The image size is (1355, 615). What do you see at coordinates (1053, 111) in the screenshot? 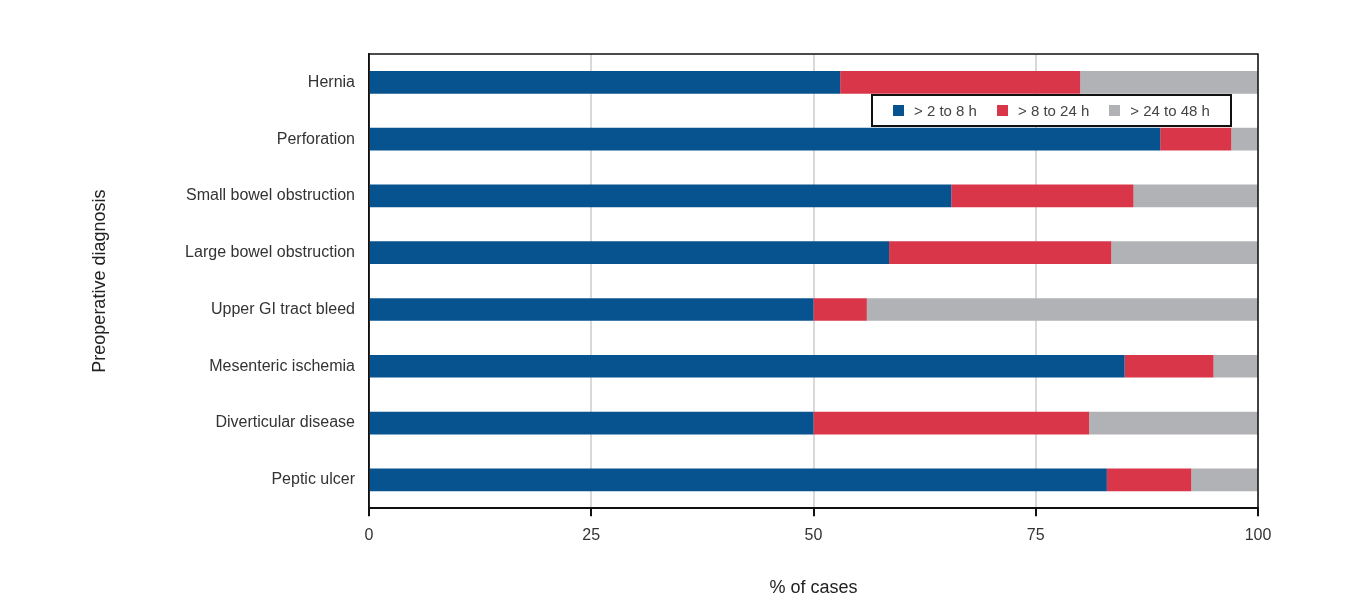
I see `legend-label: > 8 to 24 h` at bounding box center [1053, 111].